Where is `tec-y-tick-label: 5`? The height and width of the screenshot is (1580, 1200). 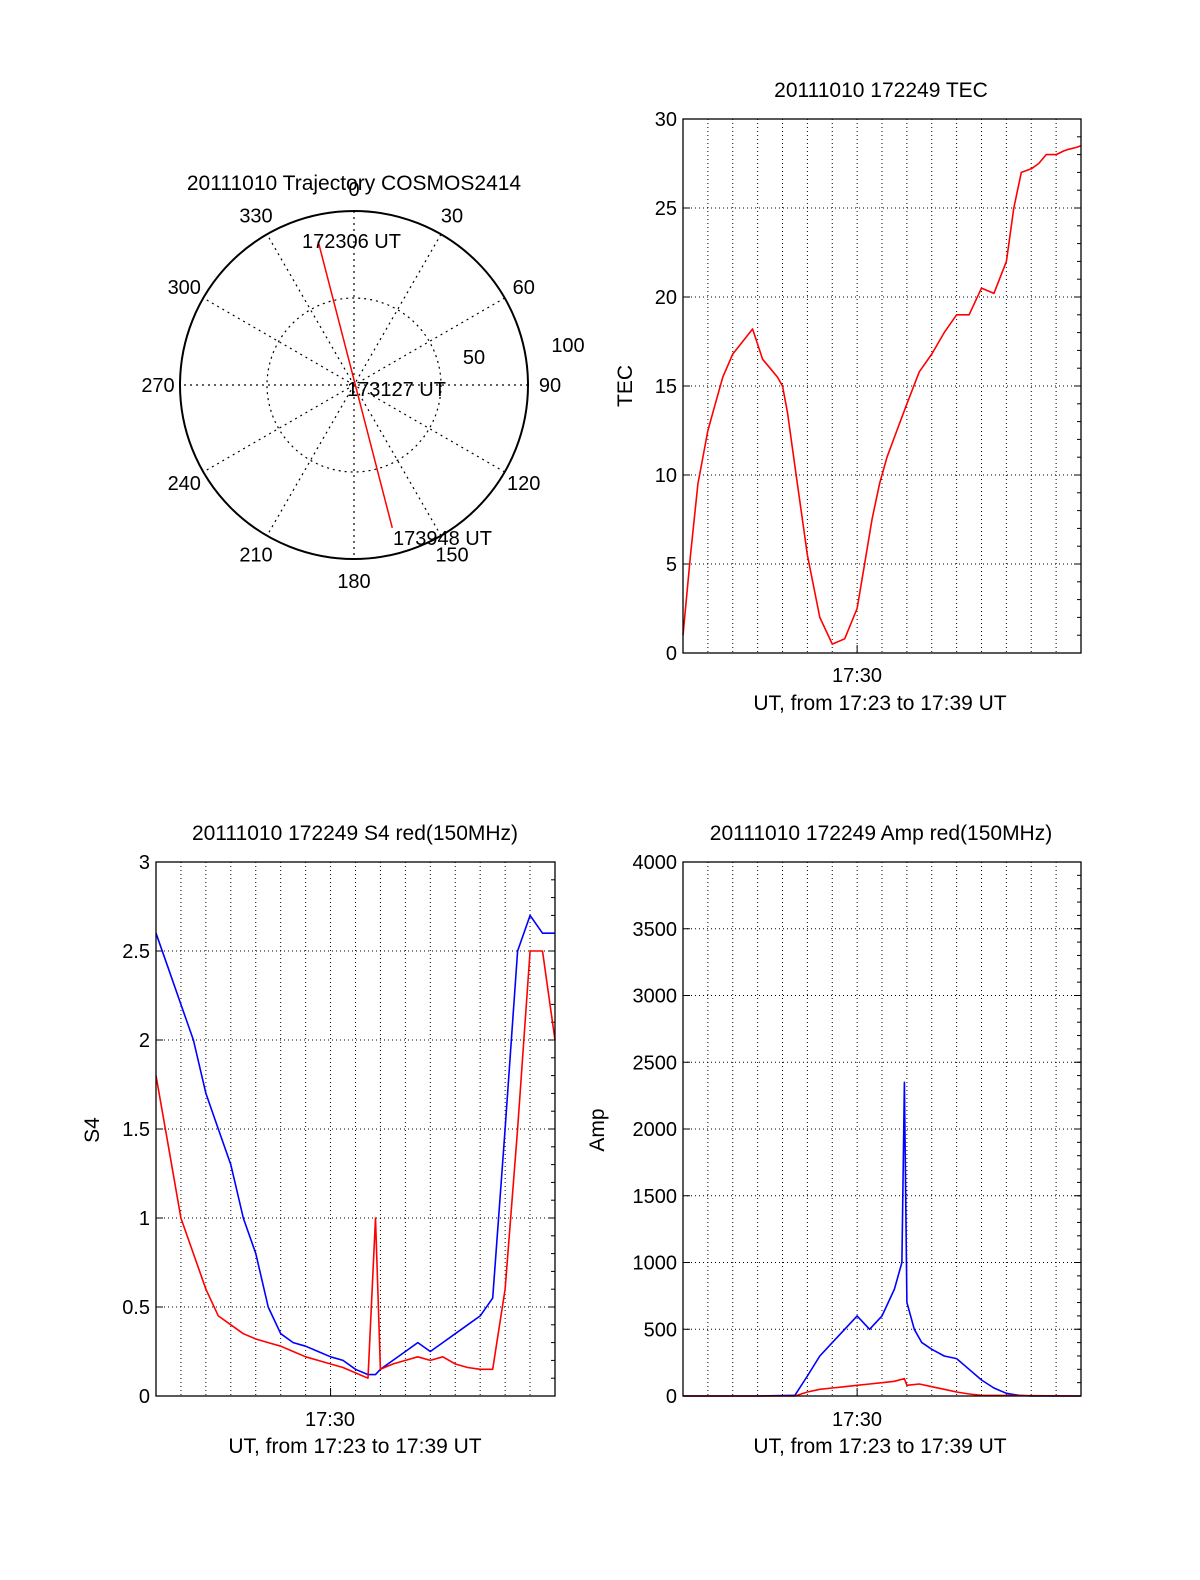
tec-y-tick-label: 5 is located at coordinates (671, 565).